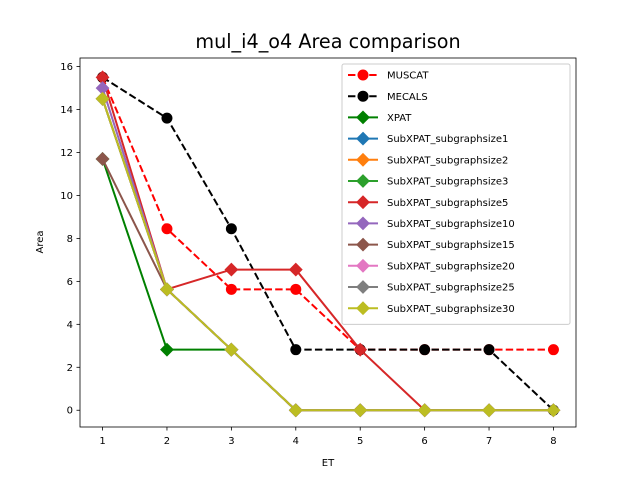  Describe the element at coordinates (66, 196) in the screenshot. I see `y-tick-label: 10` at that location.